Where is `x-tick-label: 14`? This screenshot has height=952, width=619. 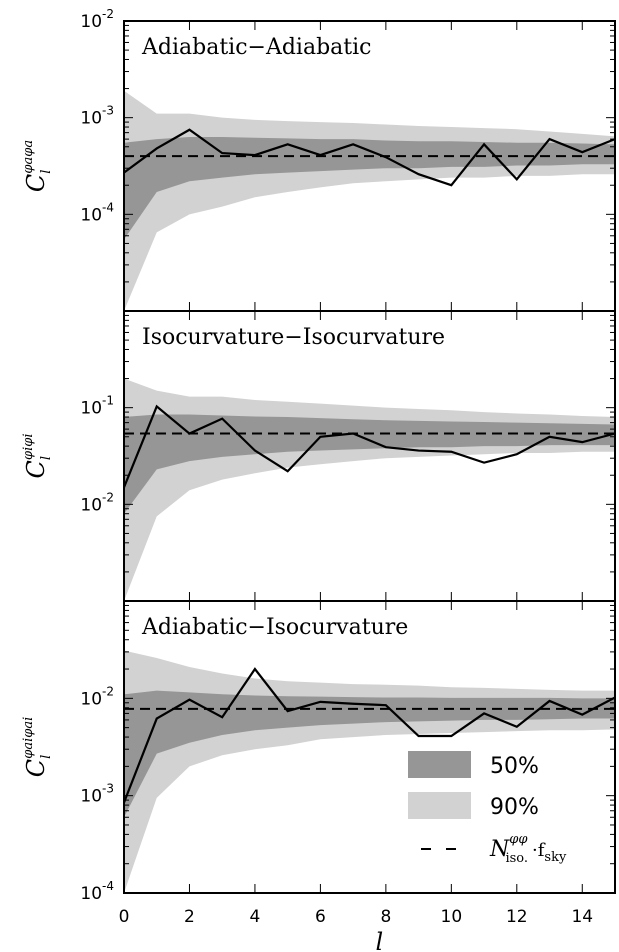
x-tick-label: 14 is located at coordinates (582, 917).